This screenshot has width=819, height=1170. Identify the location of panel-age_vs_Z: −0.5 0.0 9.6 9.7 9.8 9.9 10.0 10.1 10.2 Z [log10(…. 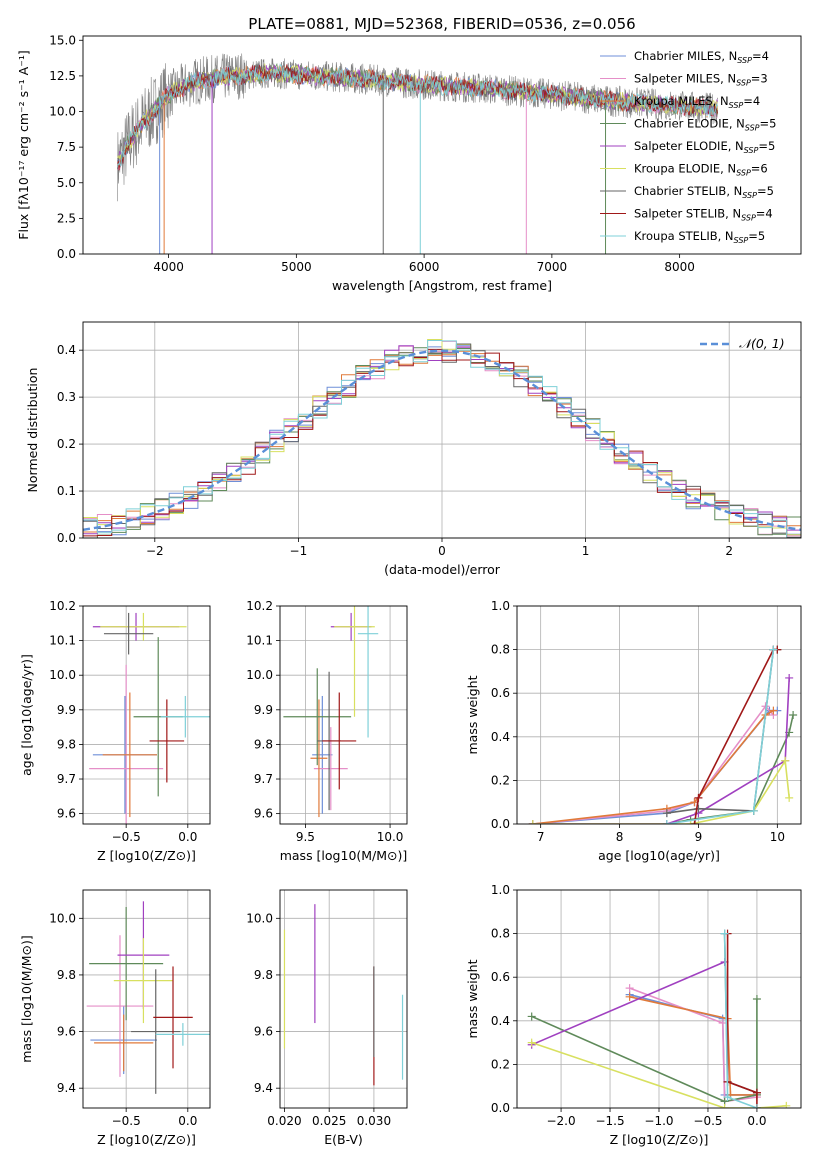
(115, 731).